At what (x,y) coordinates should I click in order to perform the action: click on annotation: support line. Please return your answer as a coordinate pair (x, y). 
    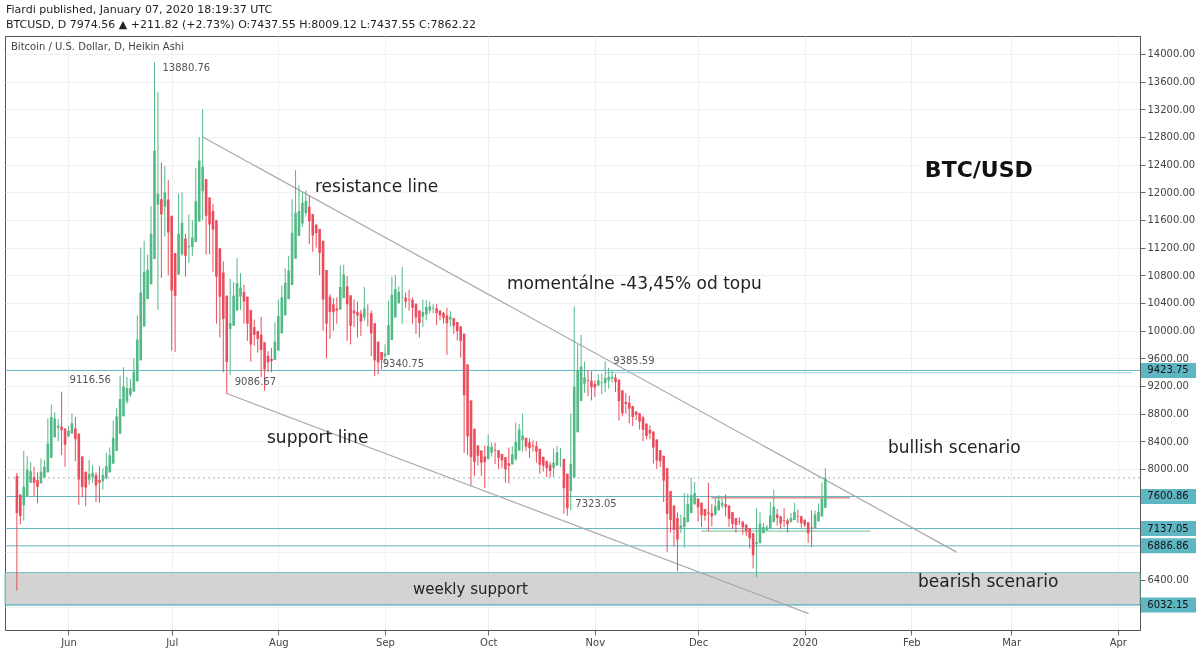
    Looking at the image, I should click on (318, 437).